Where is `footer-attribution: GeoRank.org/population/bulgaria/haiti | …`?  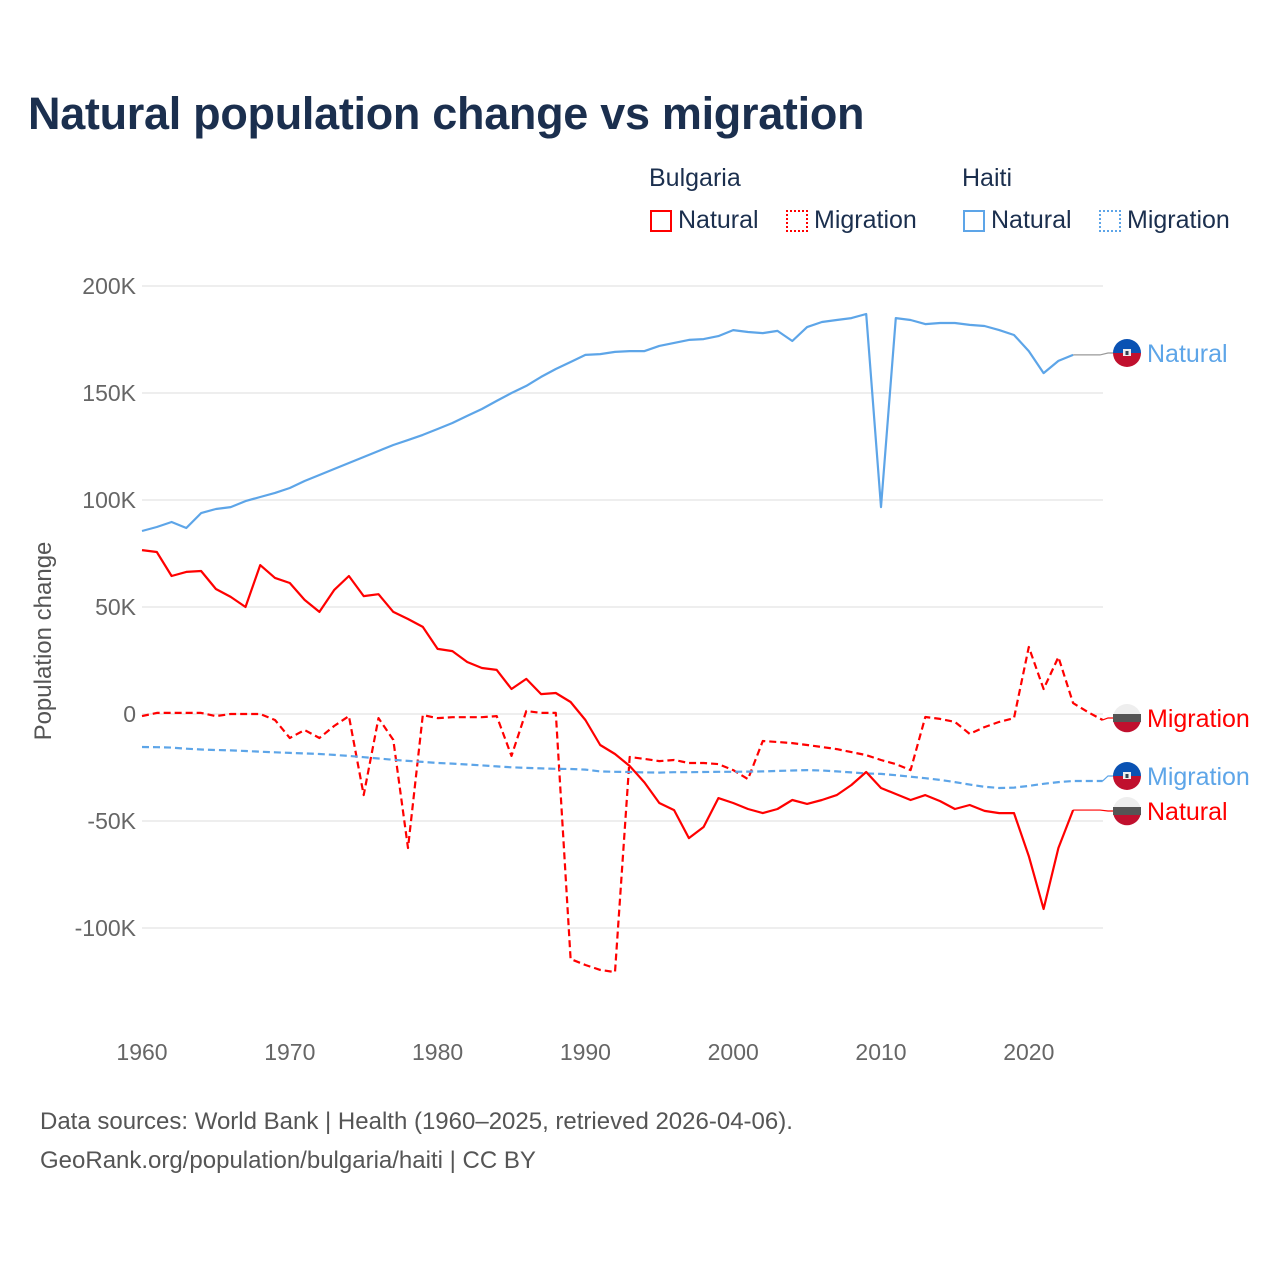
footer-attribution: GeoRank.org/population/bulgaria/haiti | … is located at coordinates (288, 1160).